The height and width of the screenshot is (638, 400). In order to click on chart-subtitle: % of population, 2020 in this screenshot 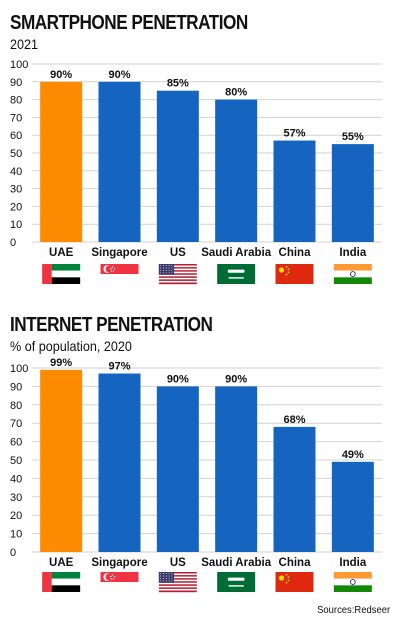, I will do `click(71, 346)`.